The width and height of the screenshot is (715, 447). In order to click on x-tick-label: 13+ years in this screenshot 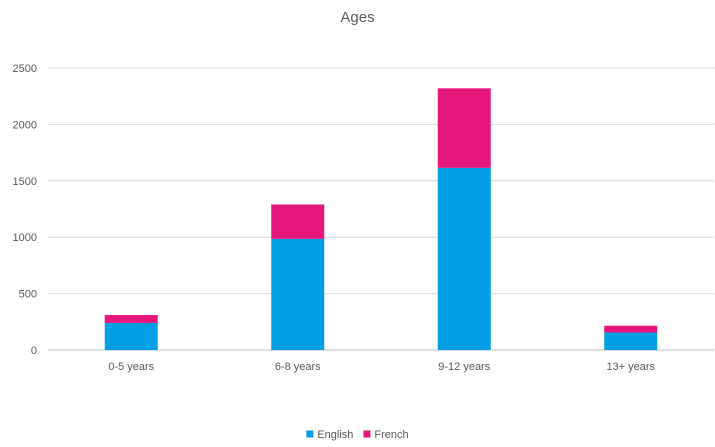, I will do `click(630, 367)`.